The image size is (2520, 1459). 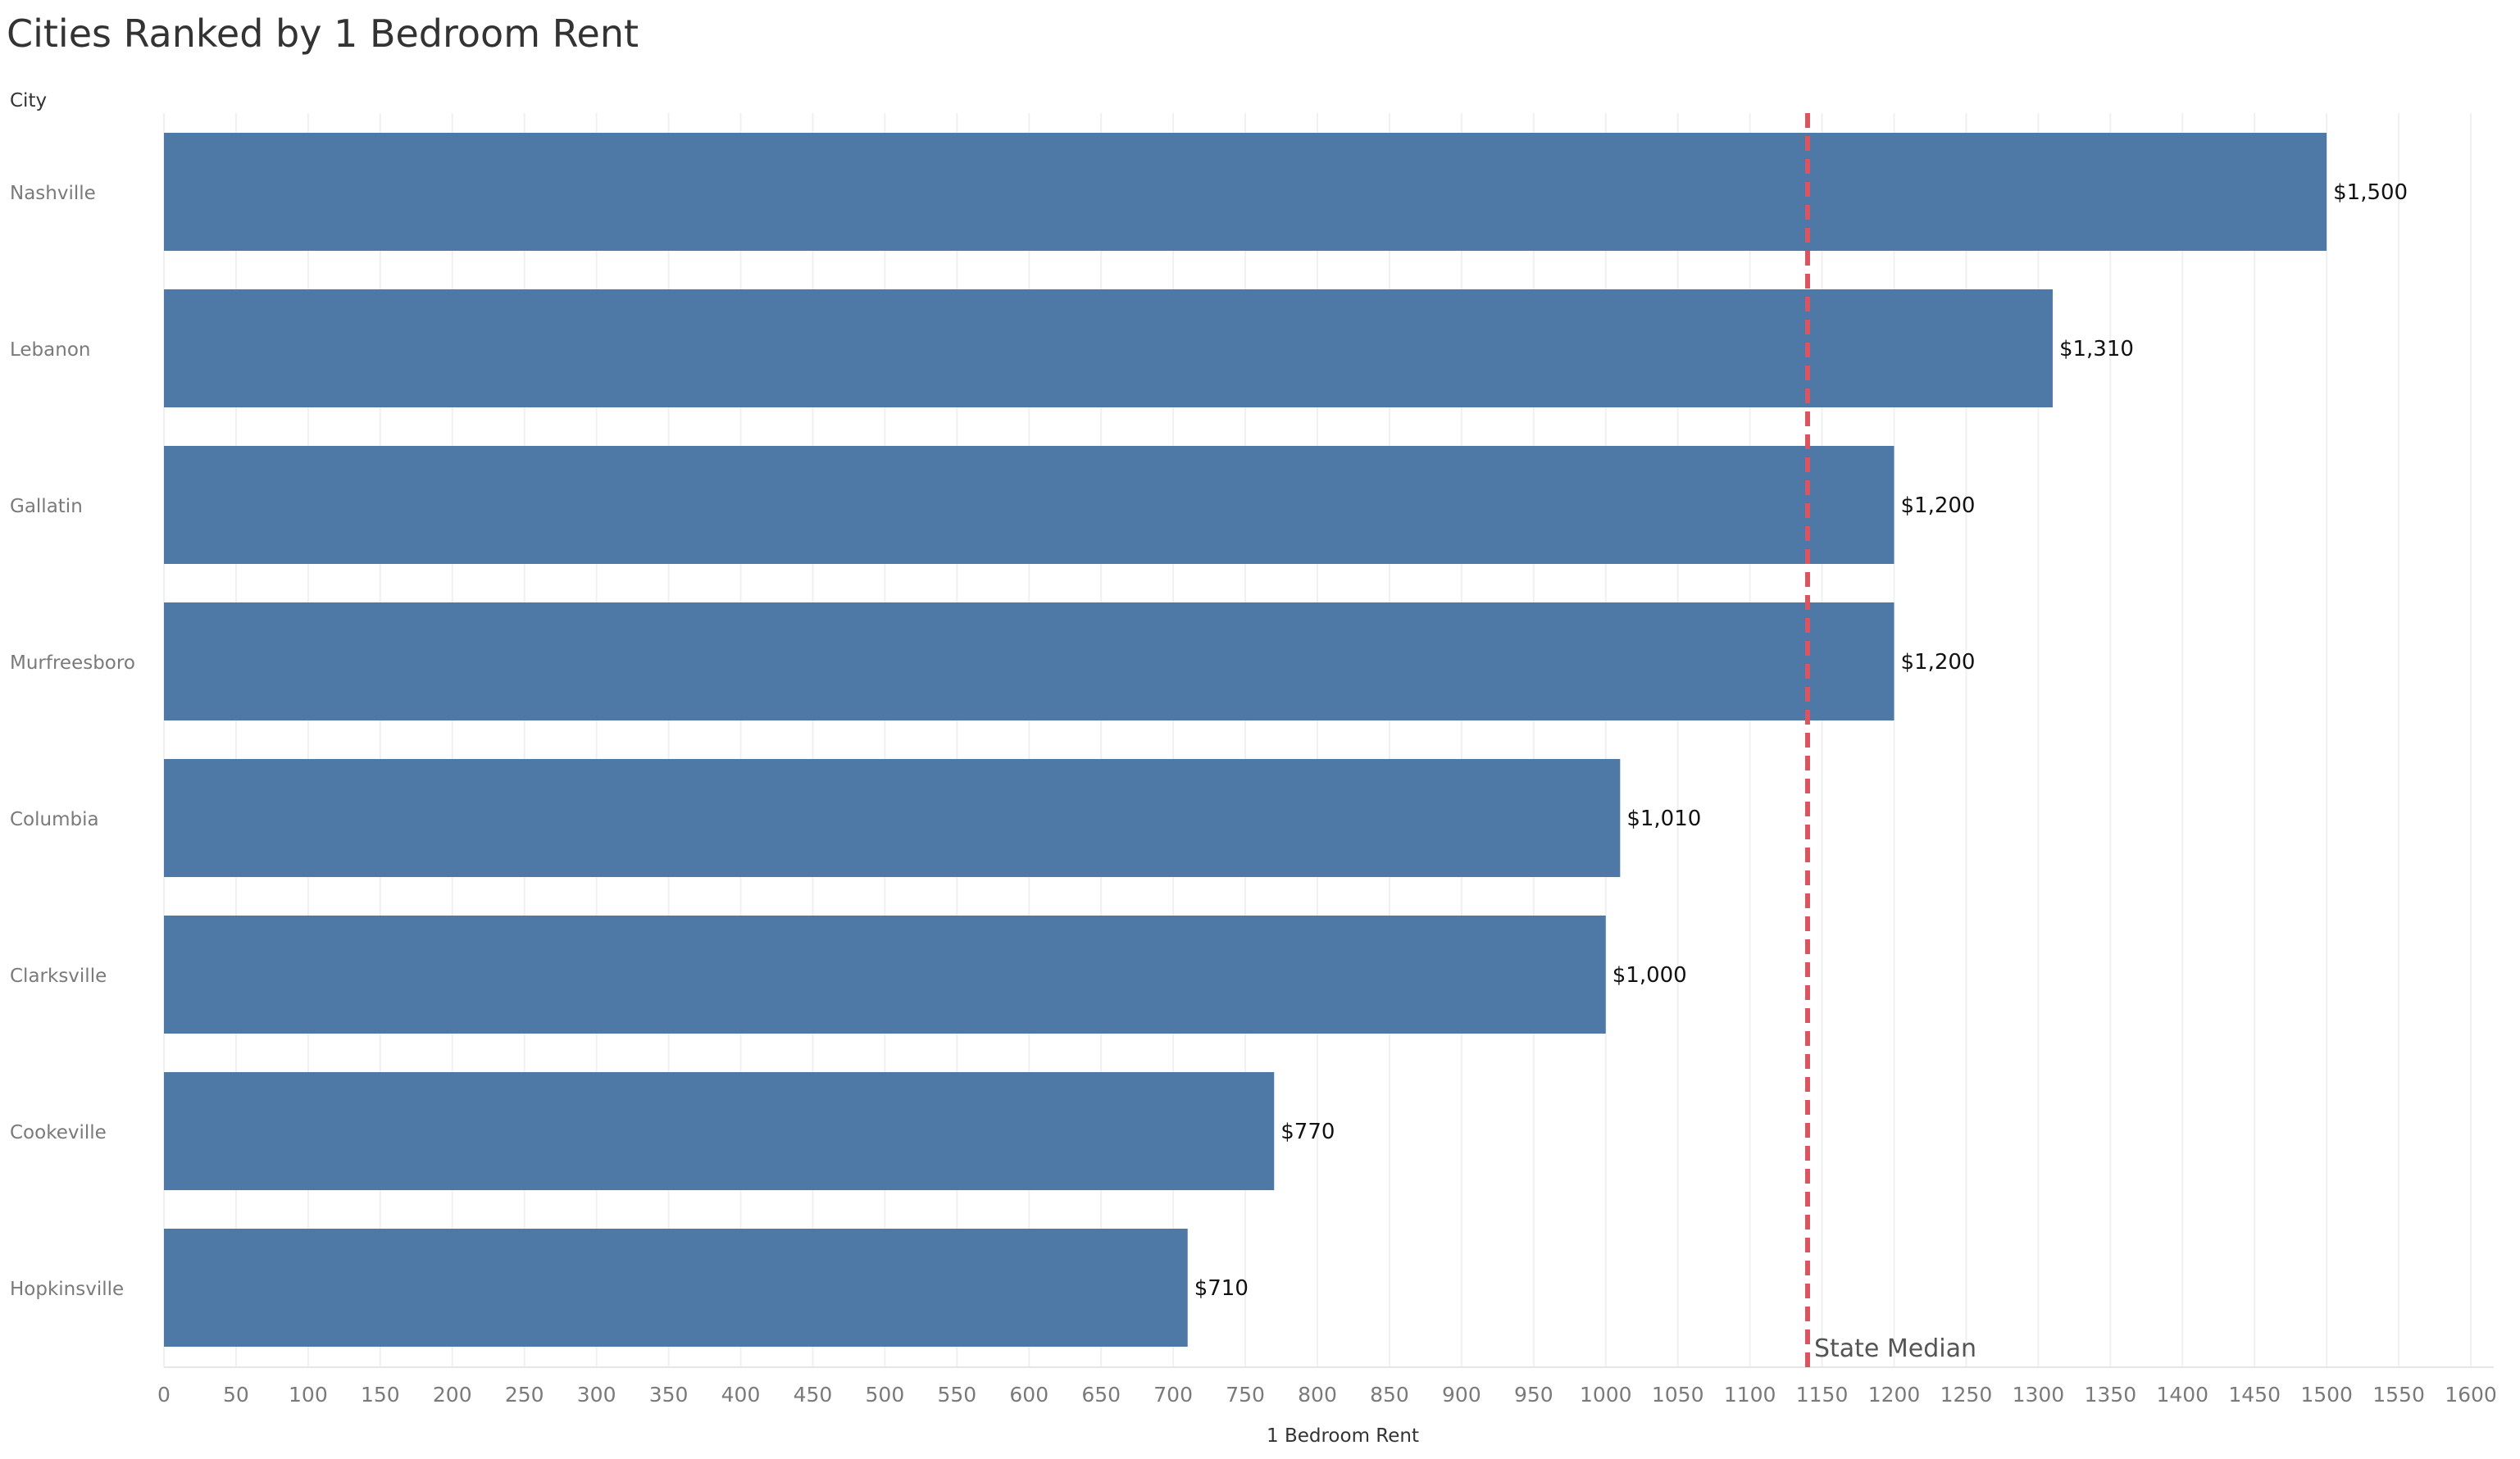 What do you see at coordinates (59, 1132) in the screenshot?
I see `category-label: Cookeville` at bounding box center [59, 1132].